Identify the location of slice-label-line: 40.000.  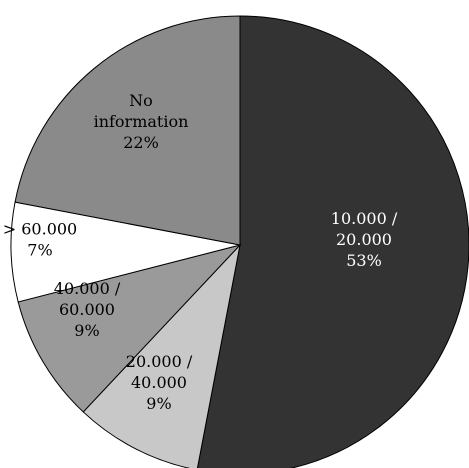
(159, 382).